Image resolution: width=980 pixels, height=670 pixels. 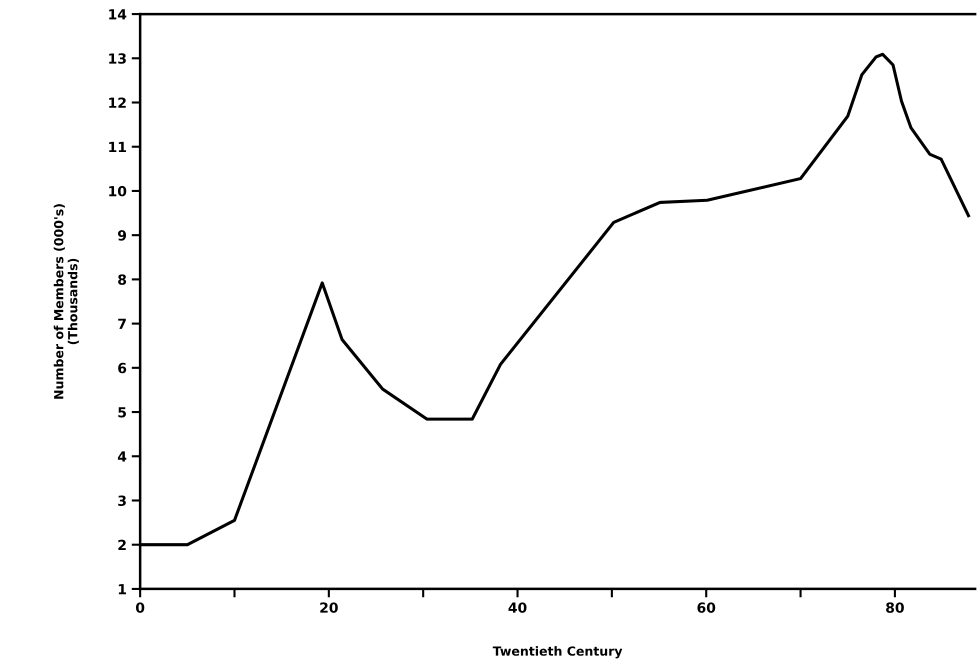 What do you see at coordinates (117, 58) in the screenshot?
I see `y-tick-label: 13` at bounding box center [117, 58].